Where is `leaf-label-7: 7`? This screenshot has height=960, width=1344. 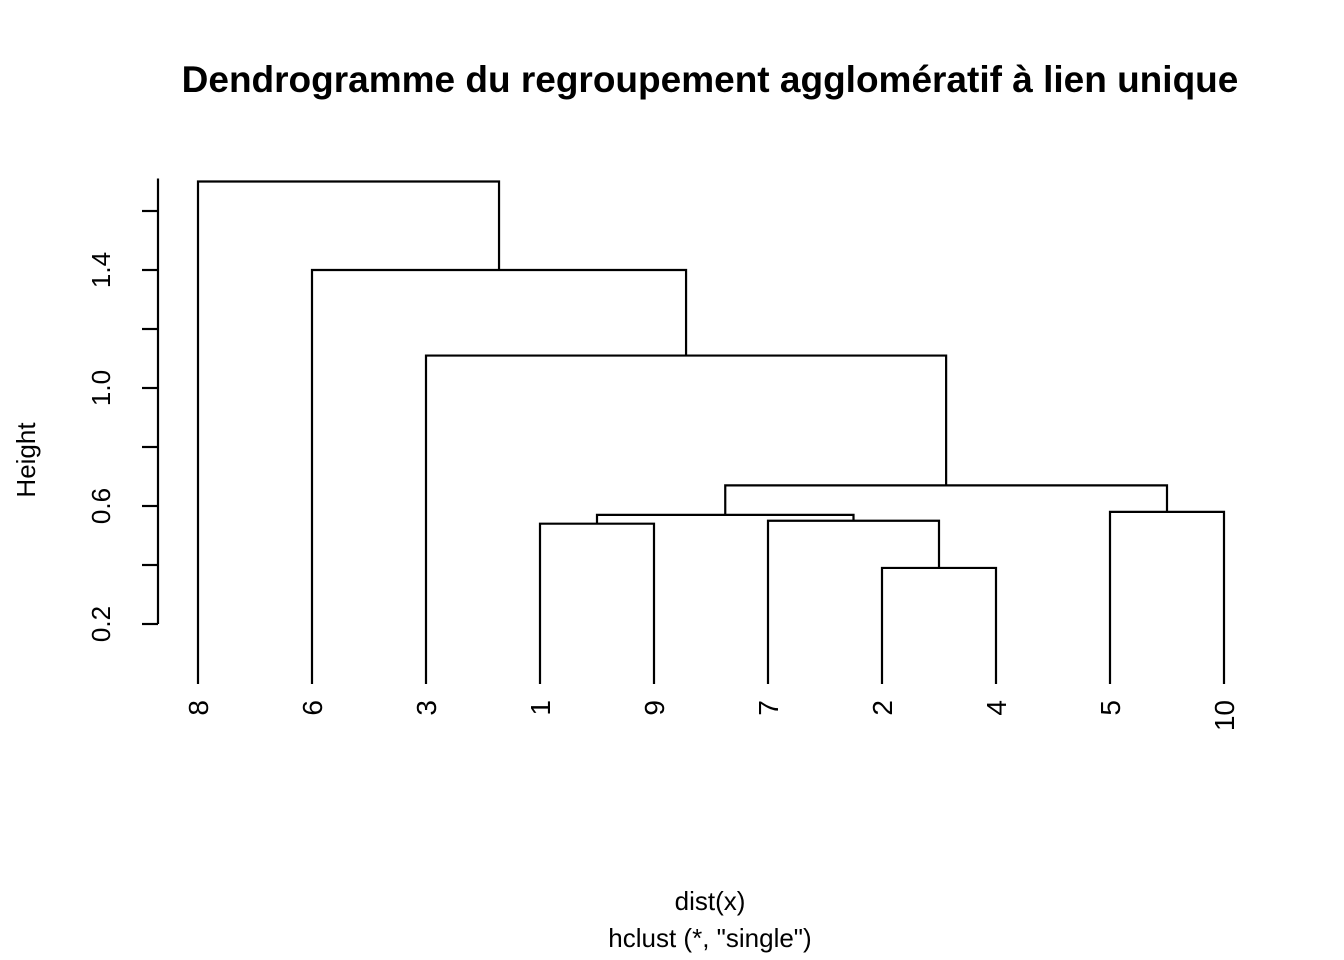
leaf-label-7: 7 is located at coordinates (768, 708).